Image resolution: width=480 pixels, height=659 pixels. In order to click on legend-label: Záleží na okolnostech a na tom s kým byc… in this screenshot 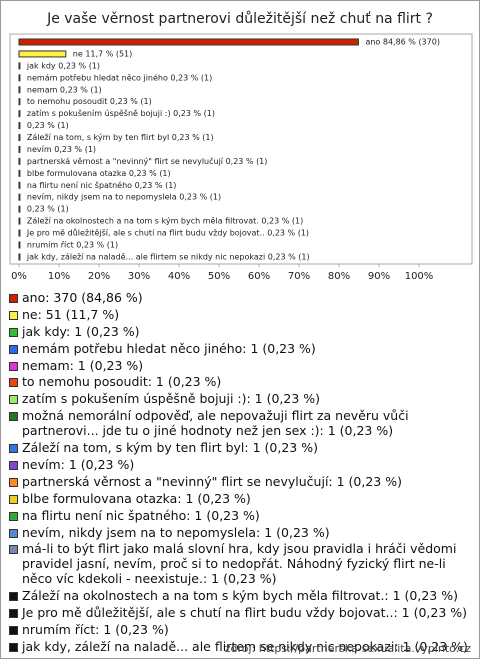, I will do `click(240, 596)`.